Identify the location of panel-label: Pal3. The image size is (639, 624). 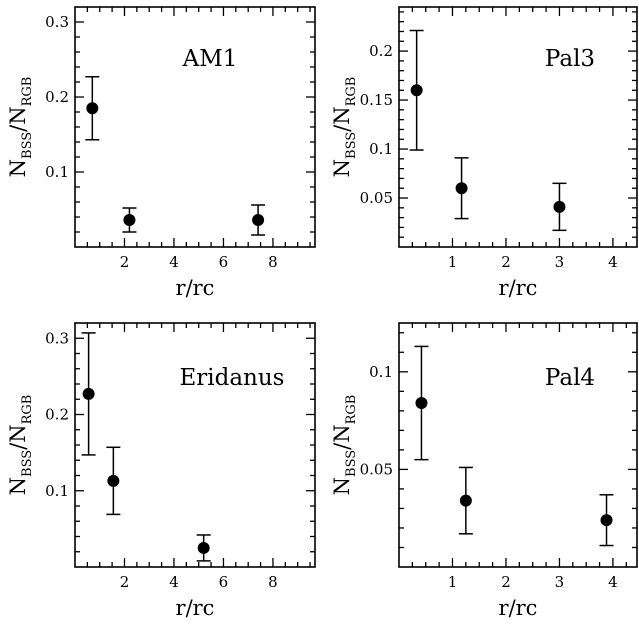
(570, 59).